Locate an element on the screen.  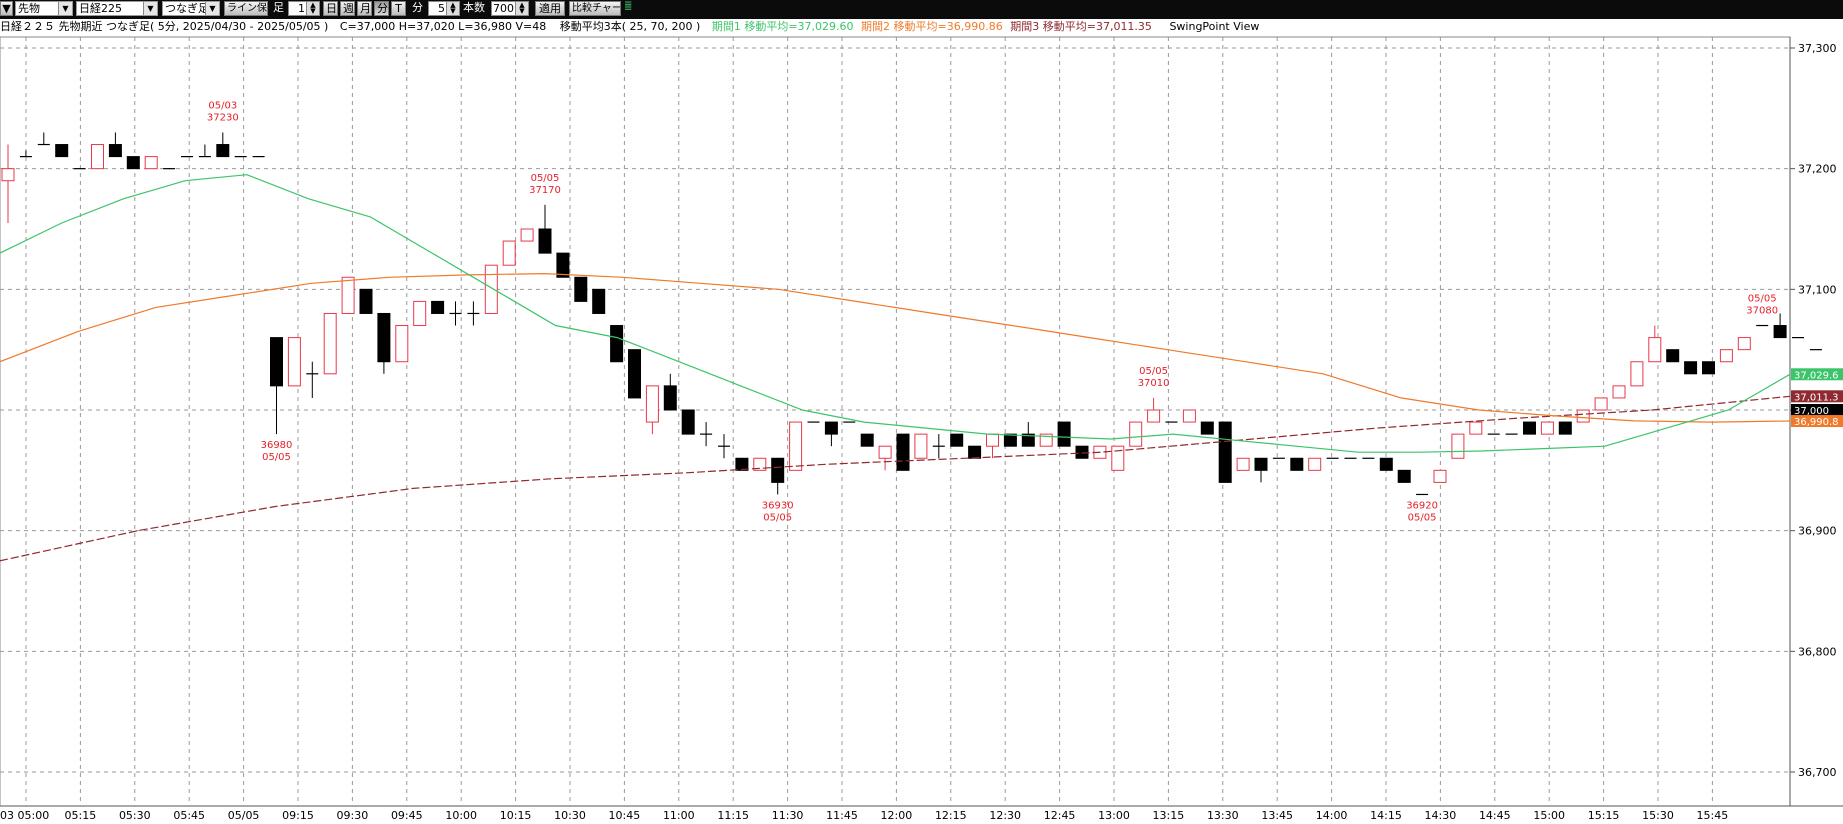
x-tick-label: 11:45 is located at coordinates (842, 815).